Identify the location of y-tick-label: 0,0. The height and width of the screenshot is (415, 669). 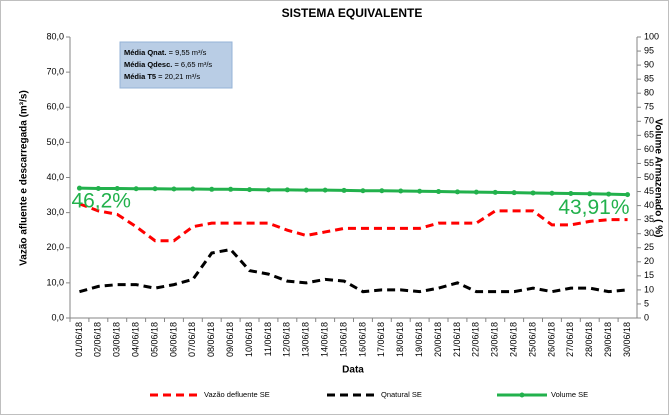
(57, 317).